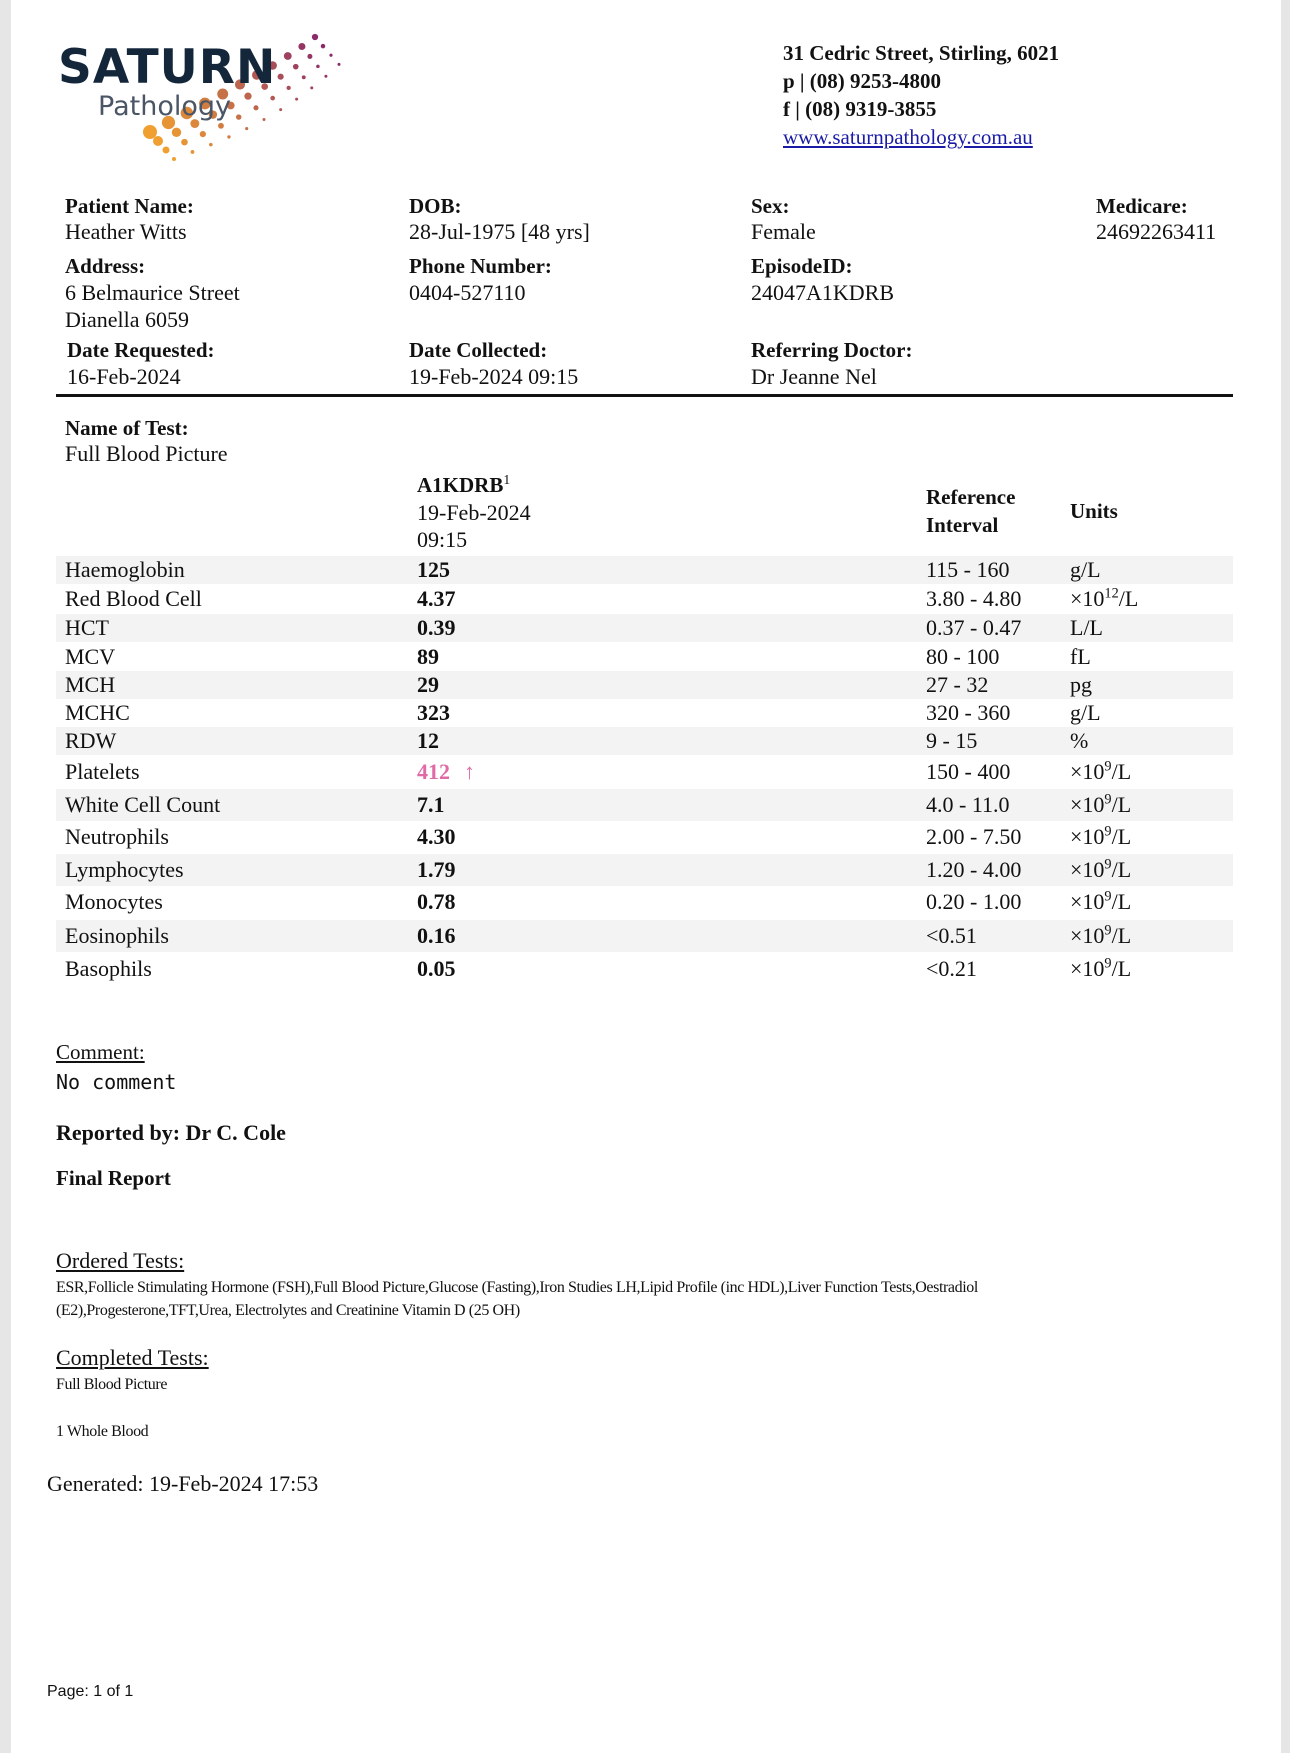  Describe the element at coordinates (102, 1431) in the screenshot. I see `specimen-note: 1 Whole Blood` at that location.